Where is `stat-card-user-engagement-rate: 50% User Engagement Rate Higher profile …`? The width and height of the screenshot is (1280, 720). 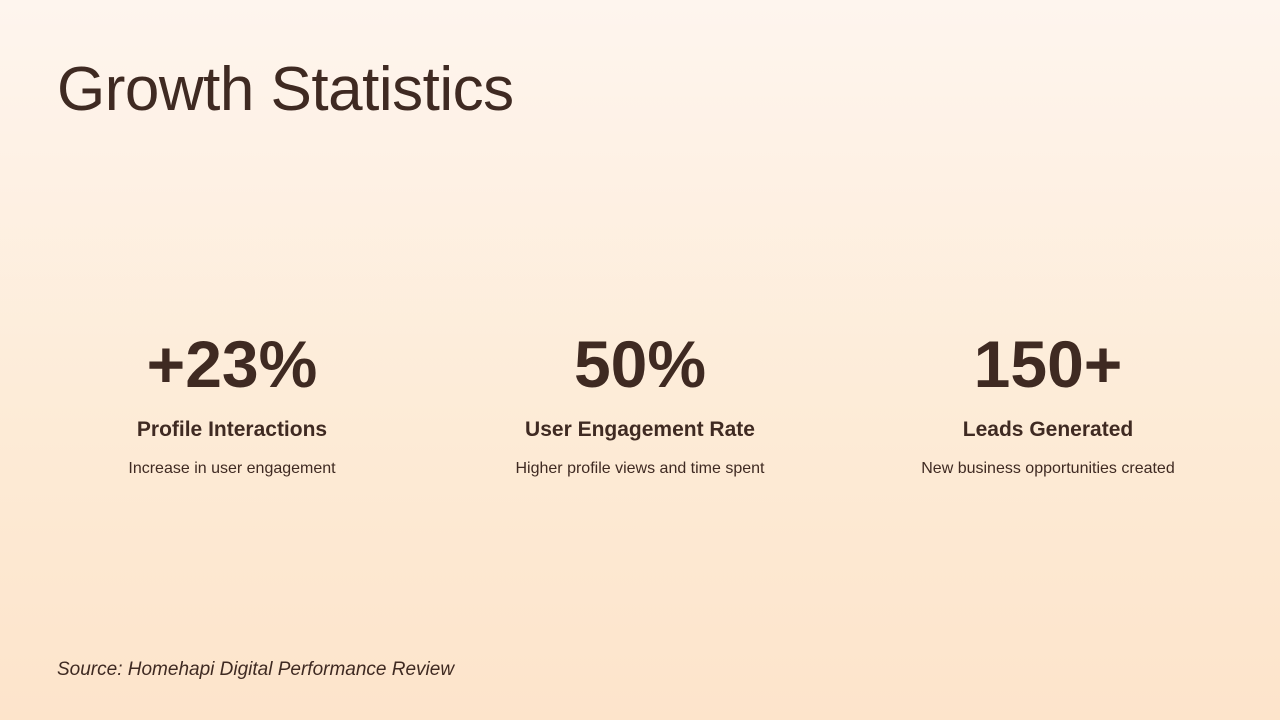 stat-card-user-engagement-rate: 50% User Engagement Rate Higher profile … is located at coordinates (640, 402).